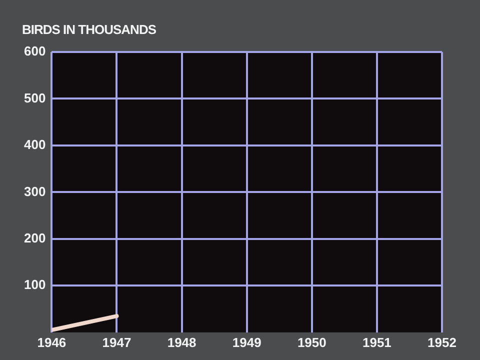 Image resolution: width=480 pixels, height=360 pixels. Describe the element at coordinates (181, 342) in the screenshot. I see `x-tick-label: 1948` at that location.